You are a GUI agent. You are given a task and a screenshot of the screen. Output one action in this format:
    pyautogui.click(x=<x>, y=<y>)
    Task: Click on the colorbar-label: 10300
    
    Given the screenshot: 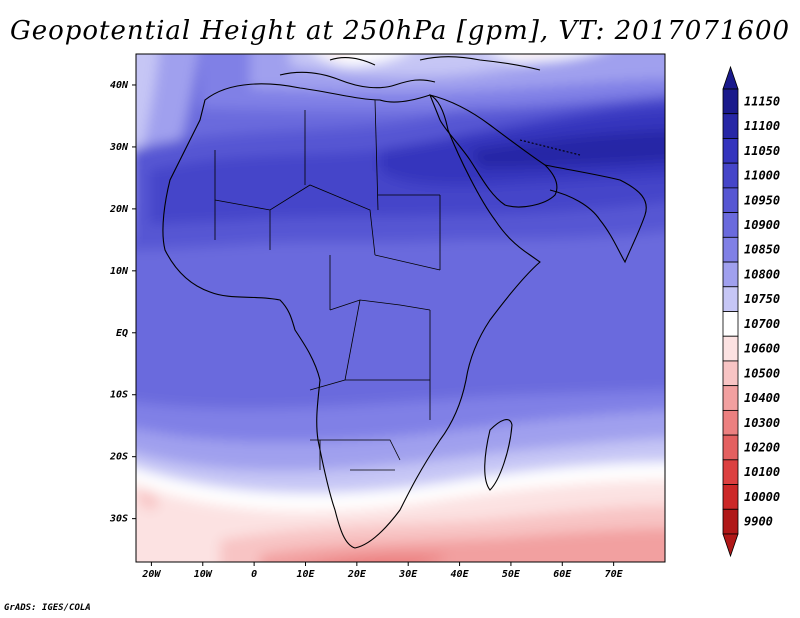 What is the action you would take?
    pyautogui.click(x=762, y=423)
    